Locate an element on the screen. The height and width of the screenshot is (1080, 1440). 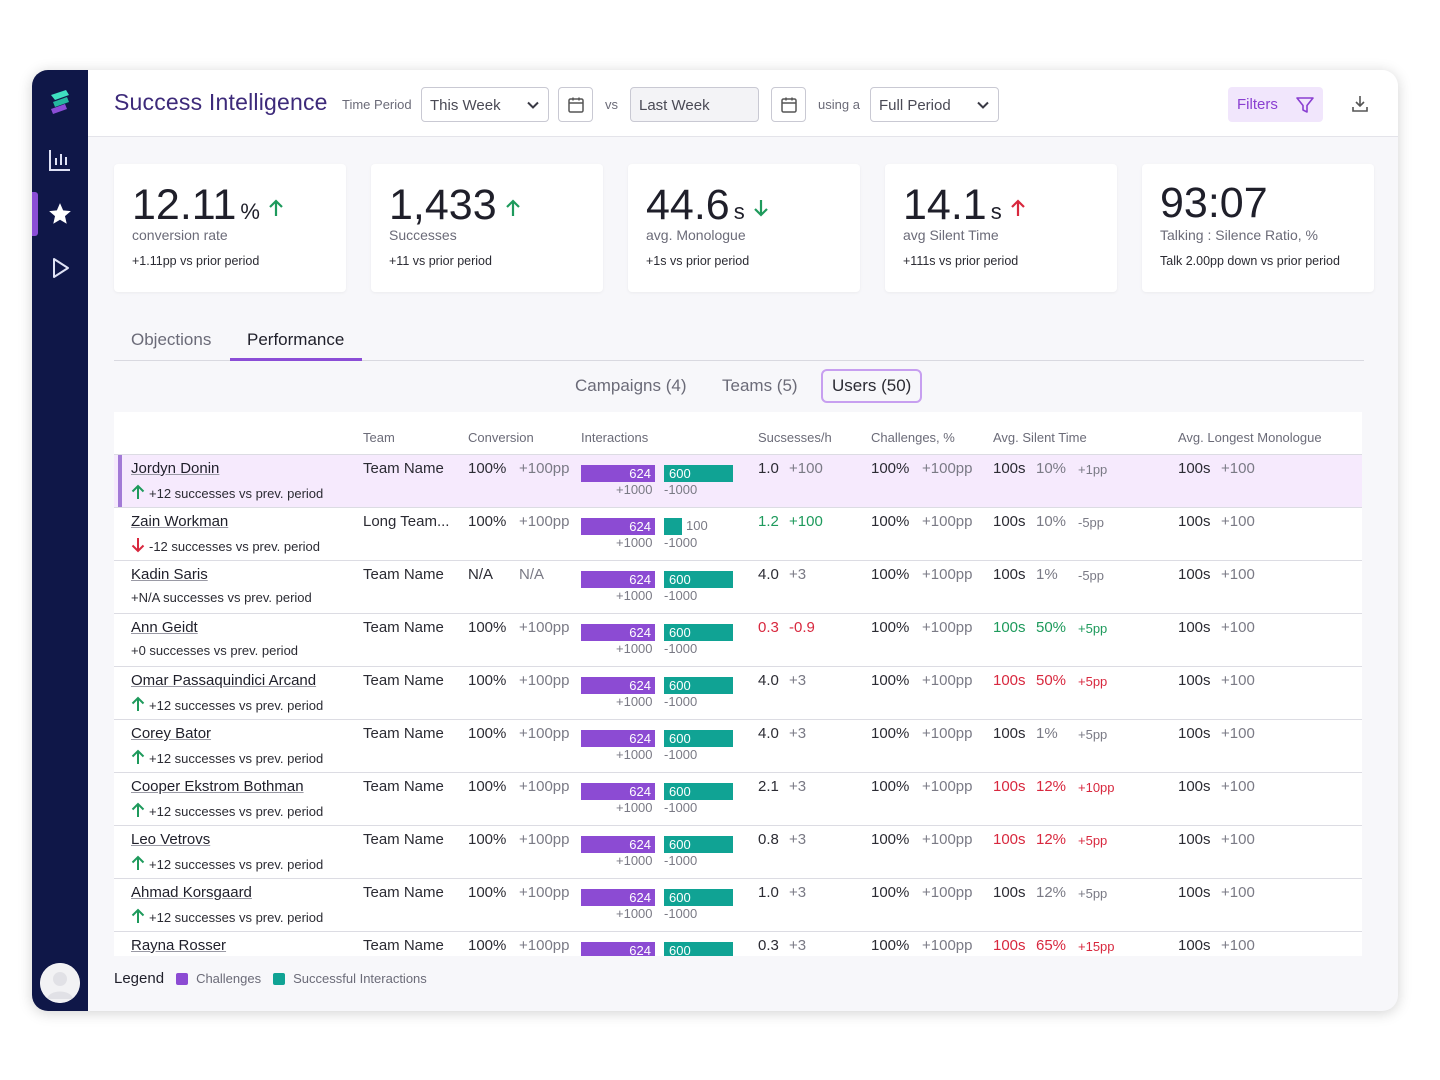
user-name-link: Jordyn Donin is located at coordinates (175, 468).